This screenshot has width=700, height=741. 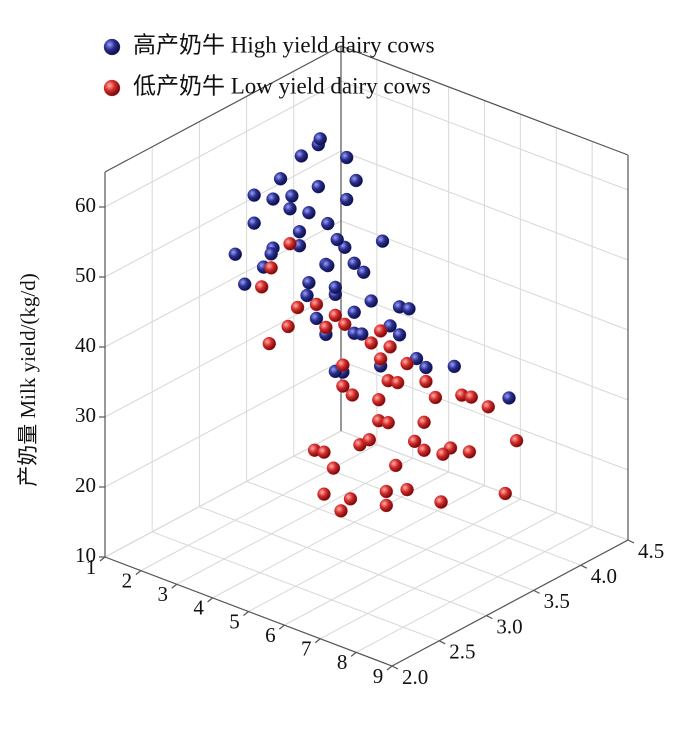 I want to click on x-tick-label: 6, so click(x=270, y=635).